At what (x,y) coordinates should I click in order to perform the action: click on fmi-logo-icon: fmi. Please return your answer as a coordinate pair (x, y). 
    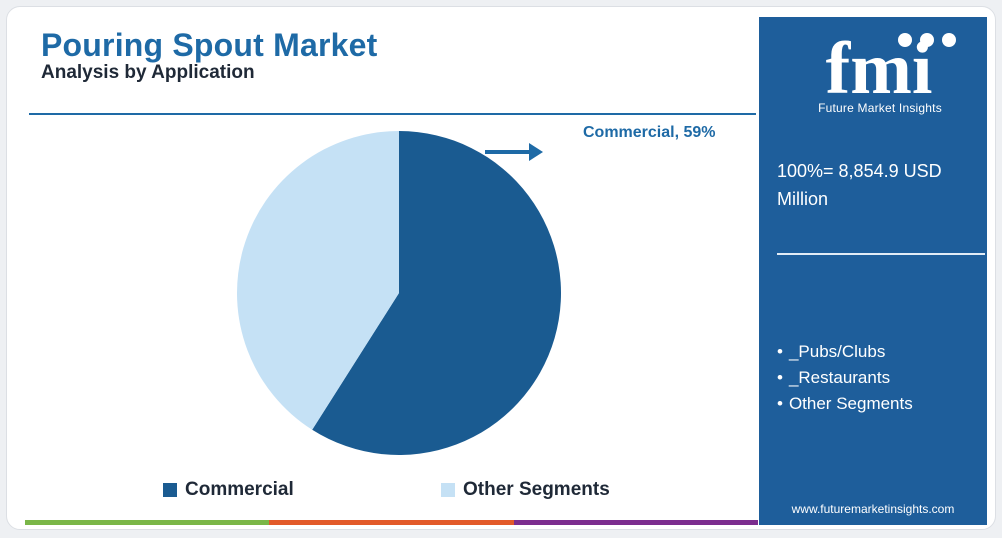
    Looking at the image, I should click on (891, 69).